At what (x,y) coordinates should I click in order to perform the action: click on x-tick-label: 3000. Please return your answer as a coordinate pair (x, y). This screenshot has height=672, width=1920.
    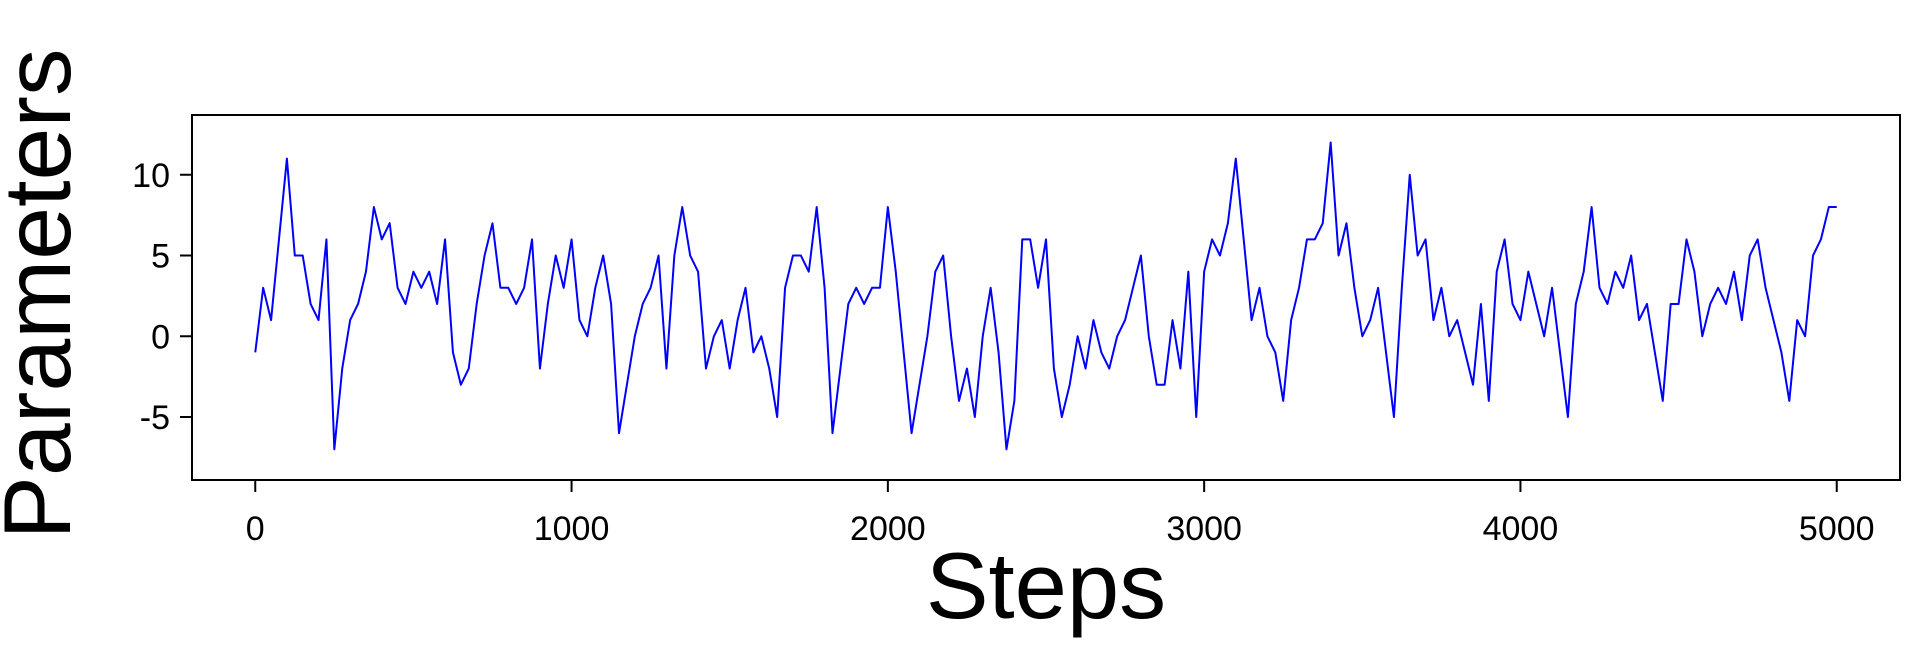
    Looking at the image, I should click on (1204, 529).